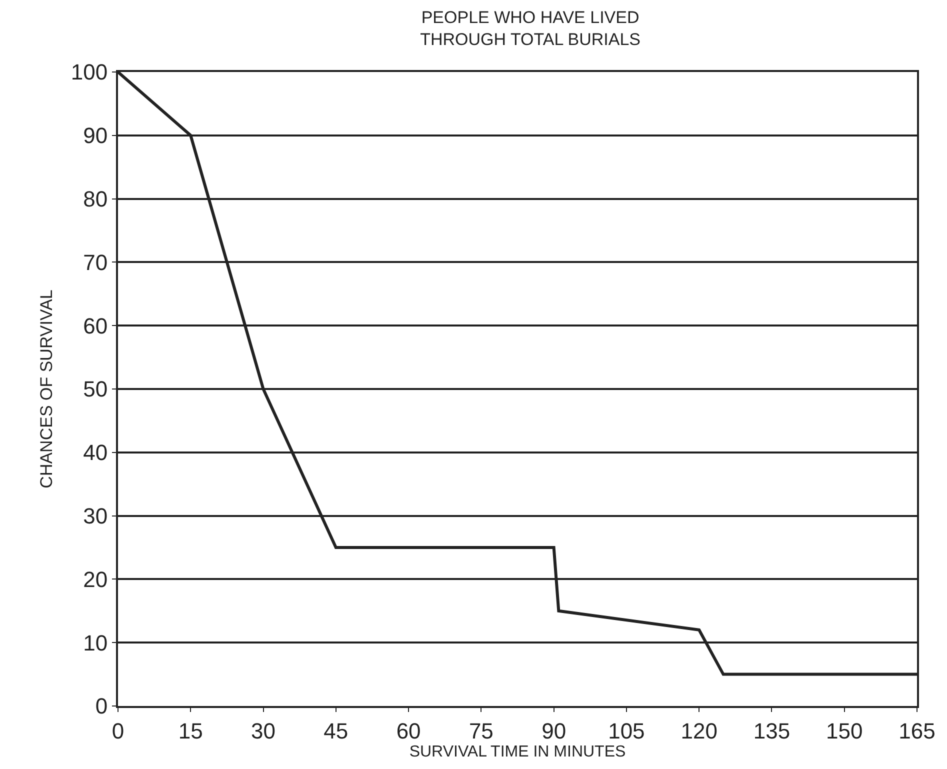  I want to click on x-tick-label: 105, so click(626, 731).